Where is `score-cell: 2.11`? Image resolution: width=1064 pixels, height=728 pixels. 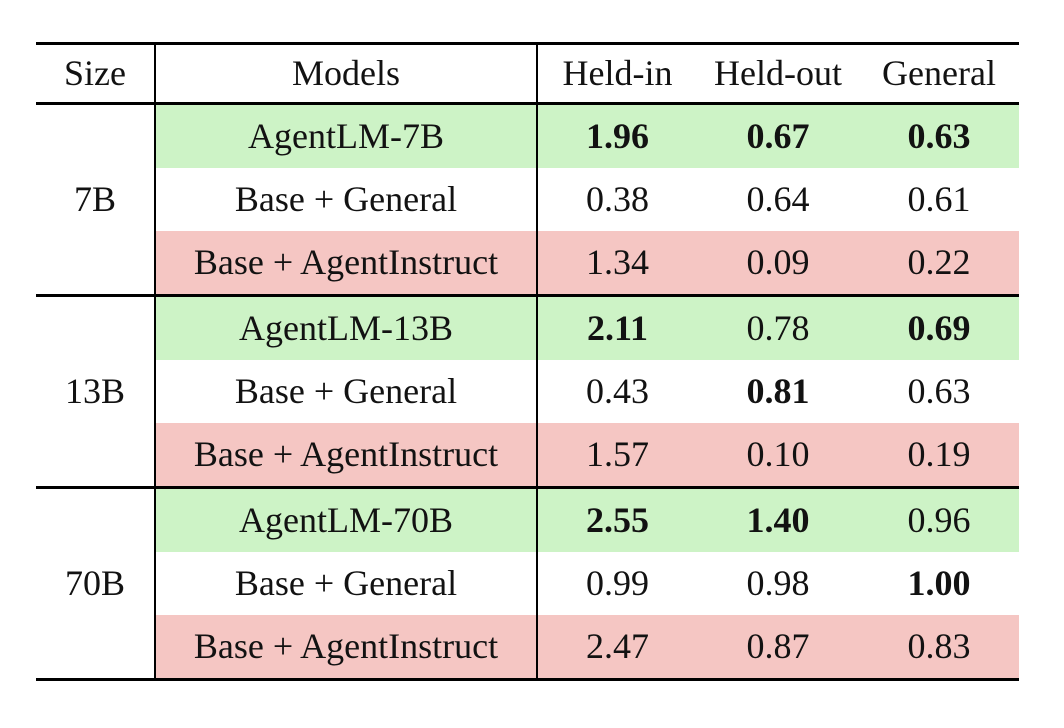
score-cell: 2.11 is located at coordinates (617, 327).